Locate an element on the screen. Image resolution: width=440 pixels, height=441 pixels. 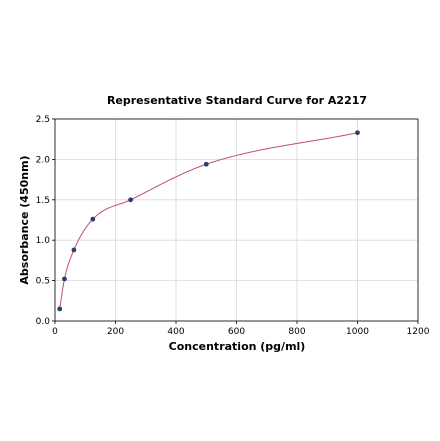
x-tick-label: 1200 is located at coordinates (418, 332).